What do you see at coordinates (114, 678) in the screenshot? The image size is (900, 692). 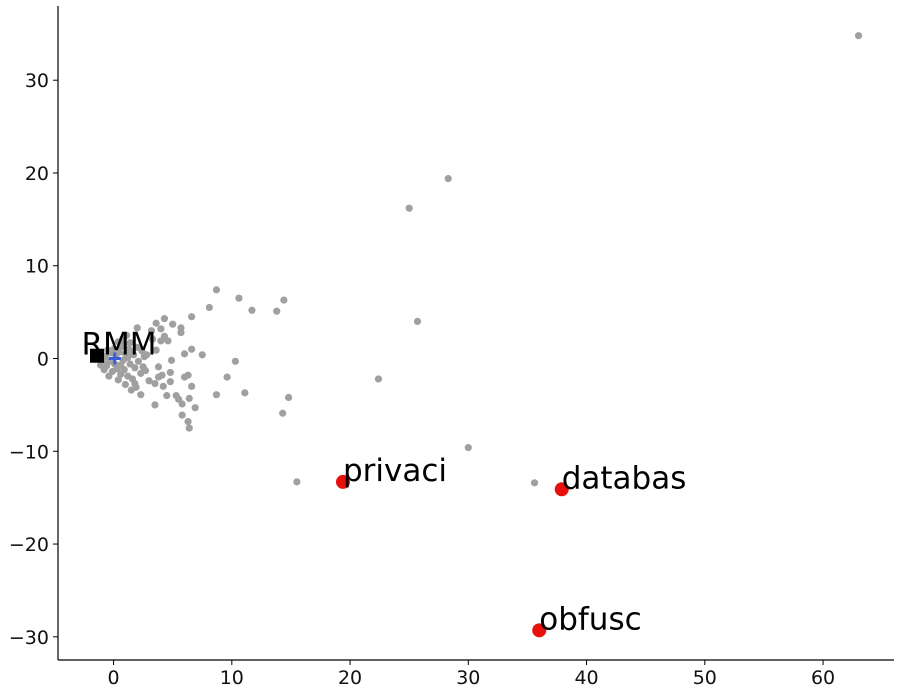 I see `x-tick-label: 0` at bounding box center [114, 678].